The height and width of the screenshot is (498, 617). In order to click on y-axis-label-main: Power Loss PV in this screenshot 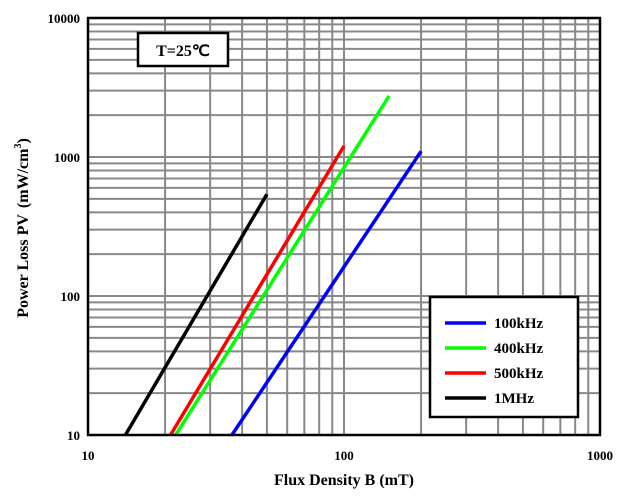, I will do `click(23, 266)`.